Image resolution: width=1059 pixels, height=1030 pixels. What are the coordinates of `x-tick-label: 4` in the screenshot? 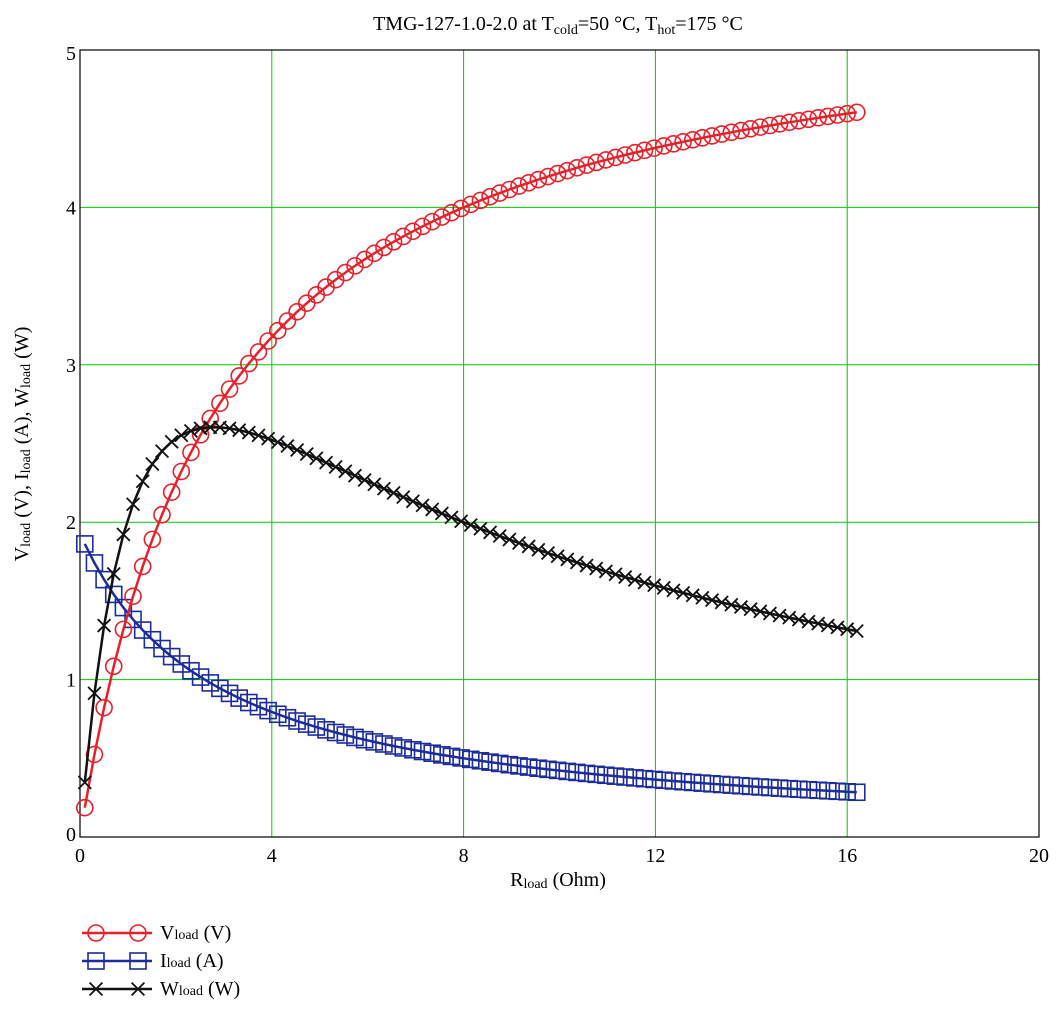 It's located at (272, 856).